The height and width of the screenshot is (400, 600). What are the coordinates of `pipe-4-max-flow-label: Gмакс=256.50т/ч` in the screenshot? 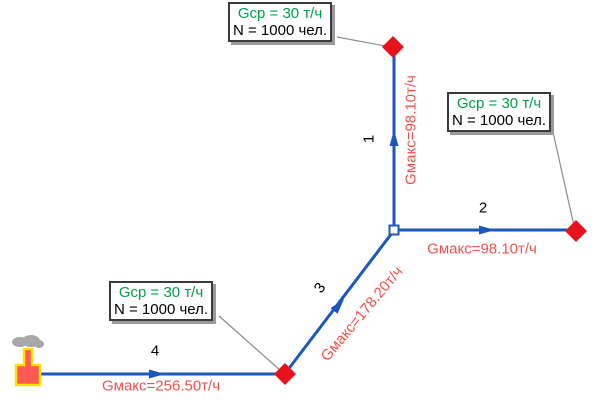 It's located at (161, 386).